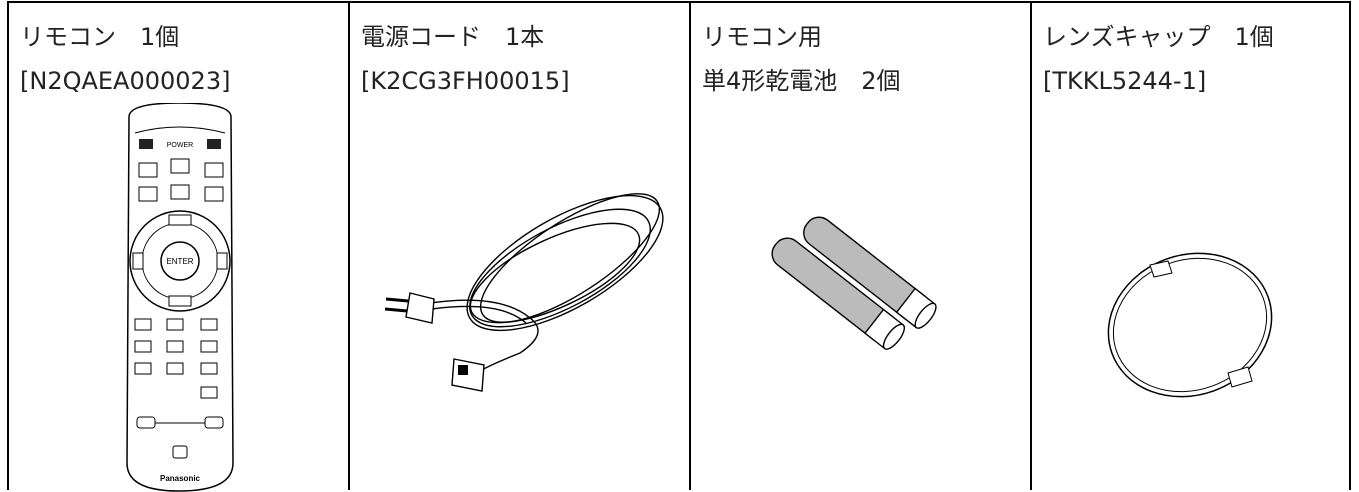 This screenshot has width=1359, height=492. I want to click on cord-illustration, so click(524, 292).